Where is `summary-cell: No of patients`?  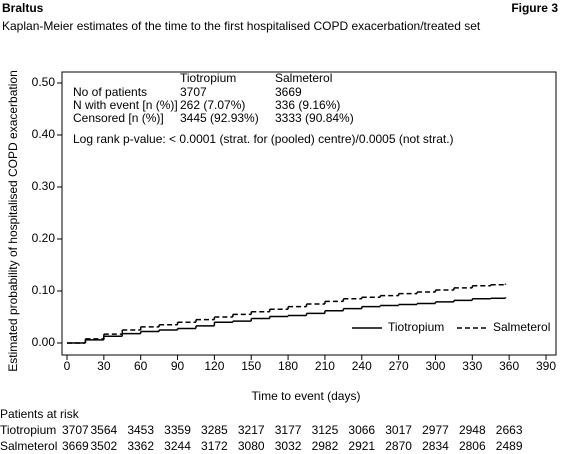
summary-cell: No of patients is located at coordinates (110, 92).